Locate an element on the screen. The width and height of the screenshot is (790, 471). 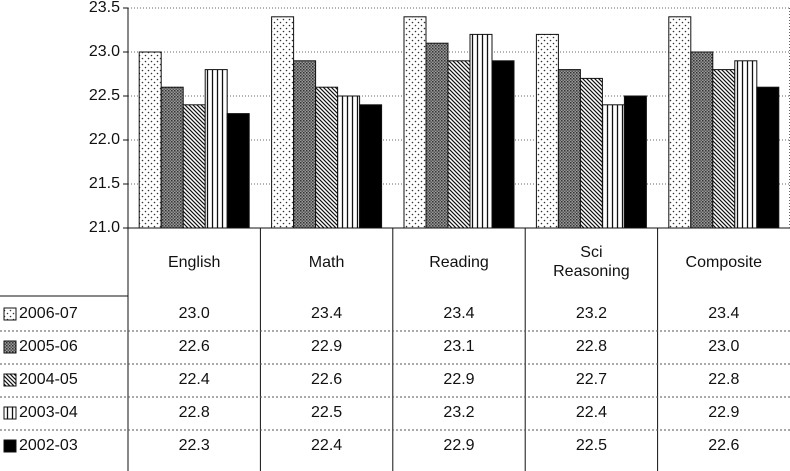
category-cell: Math is located at coordinates (326, 262).